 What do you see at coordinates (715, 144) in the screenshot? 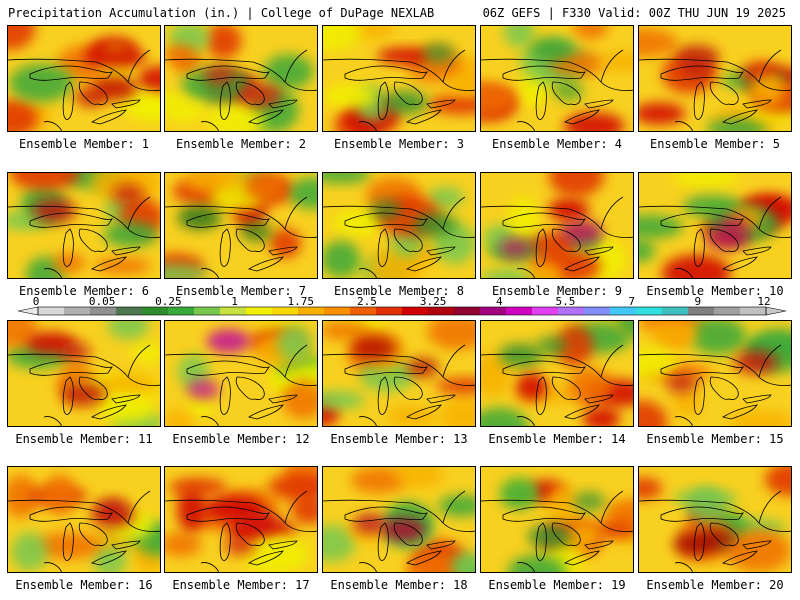
I see `ensemble-member-label: Ensemble Member: 5` at bounding box center [715, 144].